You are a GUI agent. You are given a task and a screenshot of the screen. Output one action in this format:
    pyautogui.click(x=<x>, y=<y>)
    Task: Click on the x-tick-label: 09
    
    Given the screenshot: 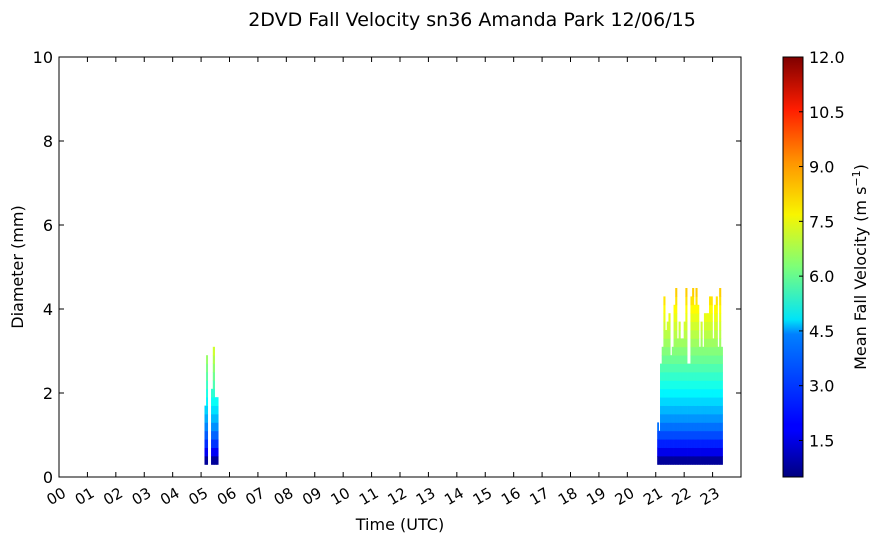 What is the action you would take?
    pyautogui.click(x=312, y=496)
    